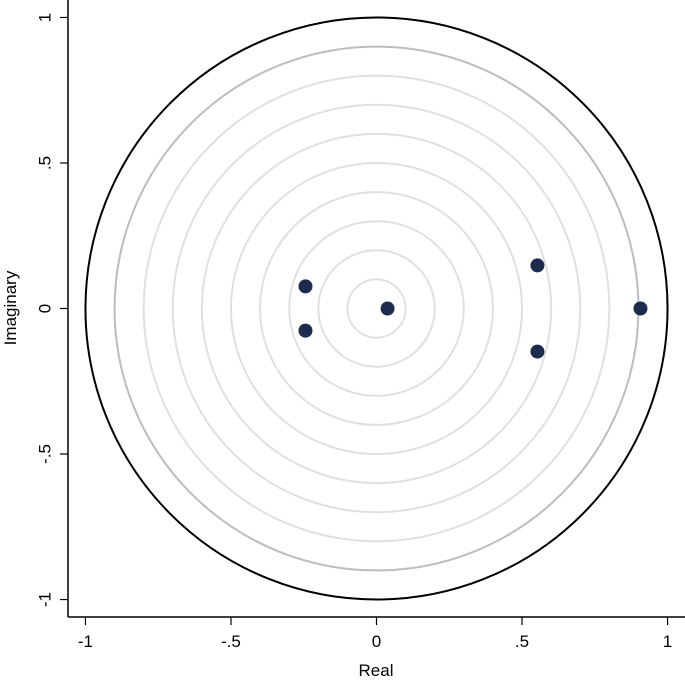 This screenshot has height=684, width=685. Describe the element at coordinates (44, 17) in the screenshot. I see `y-tick-label: 1` at that location.